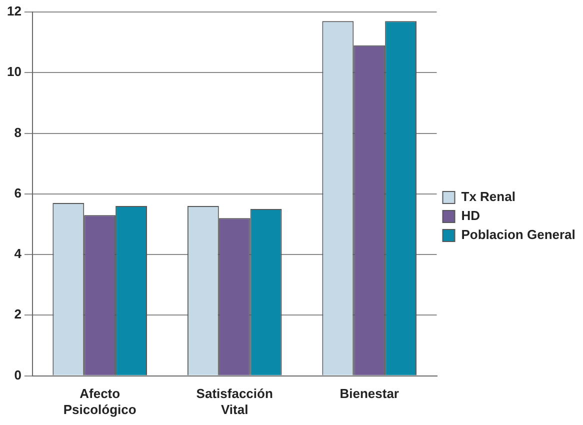 The width and height of the screenshot is (583, 425). What do you see at coordinates (18, 132) in the screenshot?
I see `y-tick-label: 8` at bounding box center [18, 132].